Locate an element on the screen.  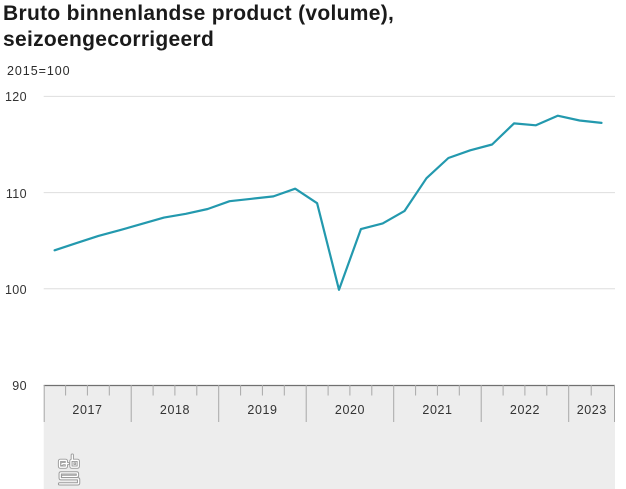
svg-text: 2019 is located at coordinates (262, 410).